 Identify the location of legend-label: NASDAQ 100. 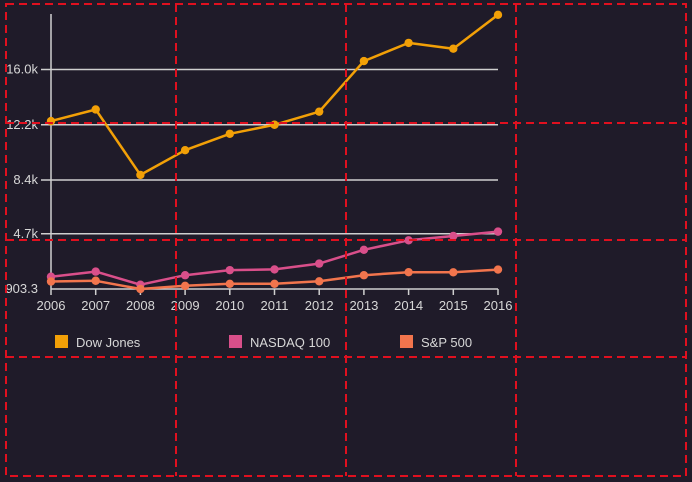
(290, 342).